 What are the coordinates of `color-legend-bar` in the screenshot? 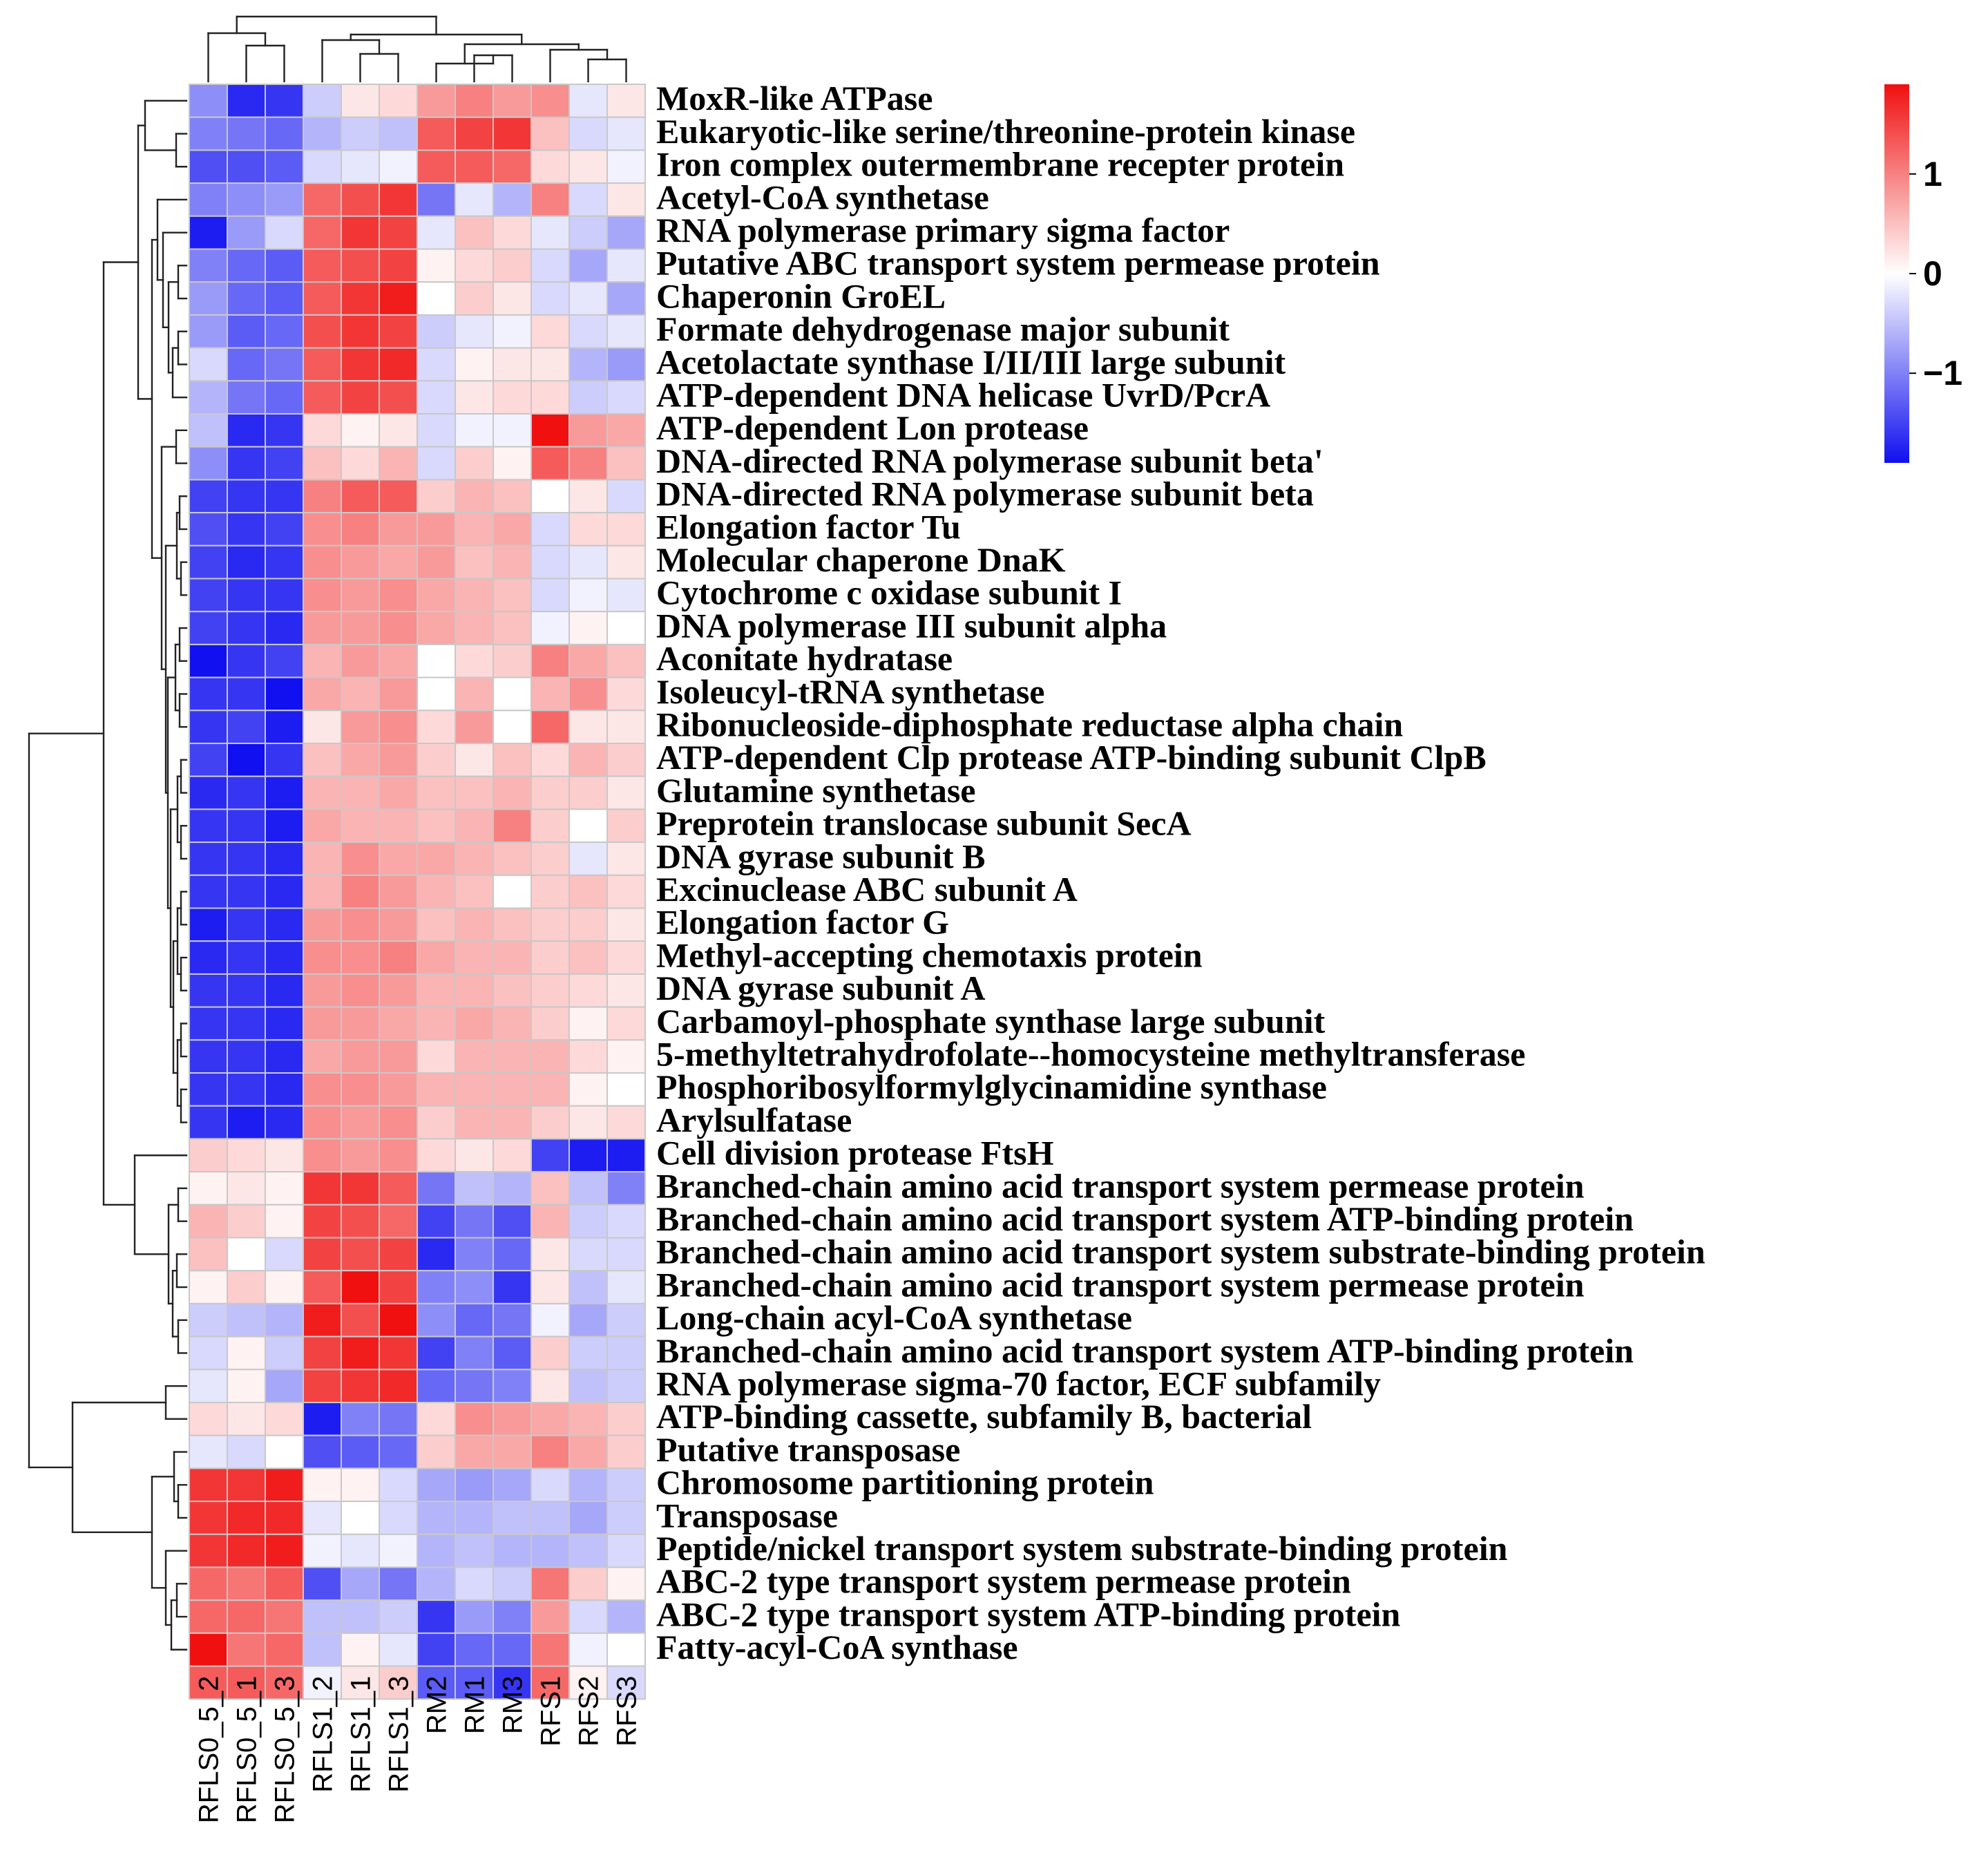 It's located at (1896, 273).